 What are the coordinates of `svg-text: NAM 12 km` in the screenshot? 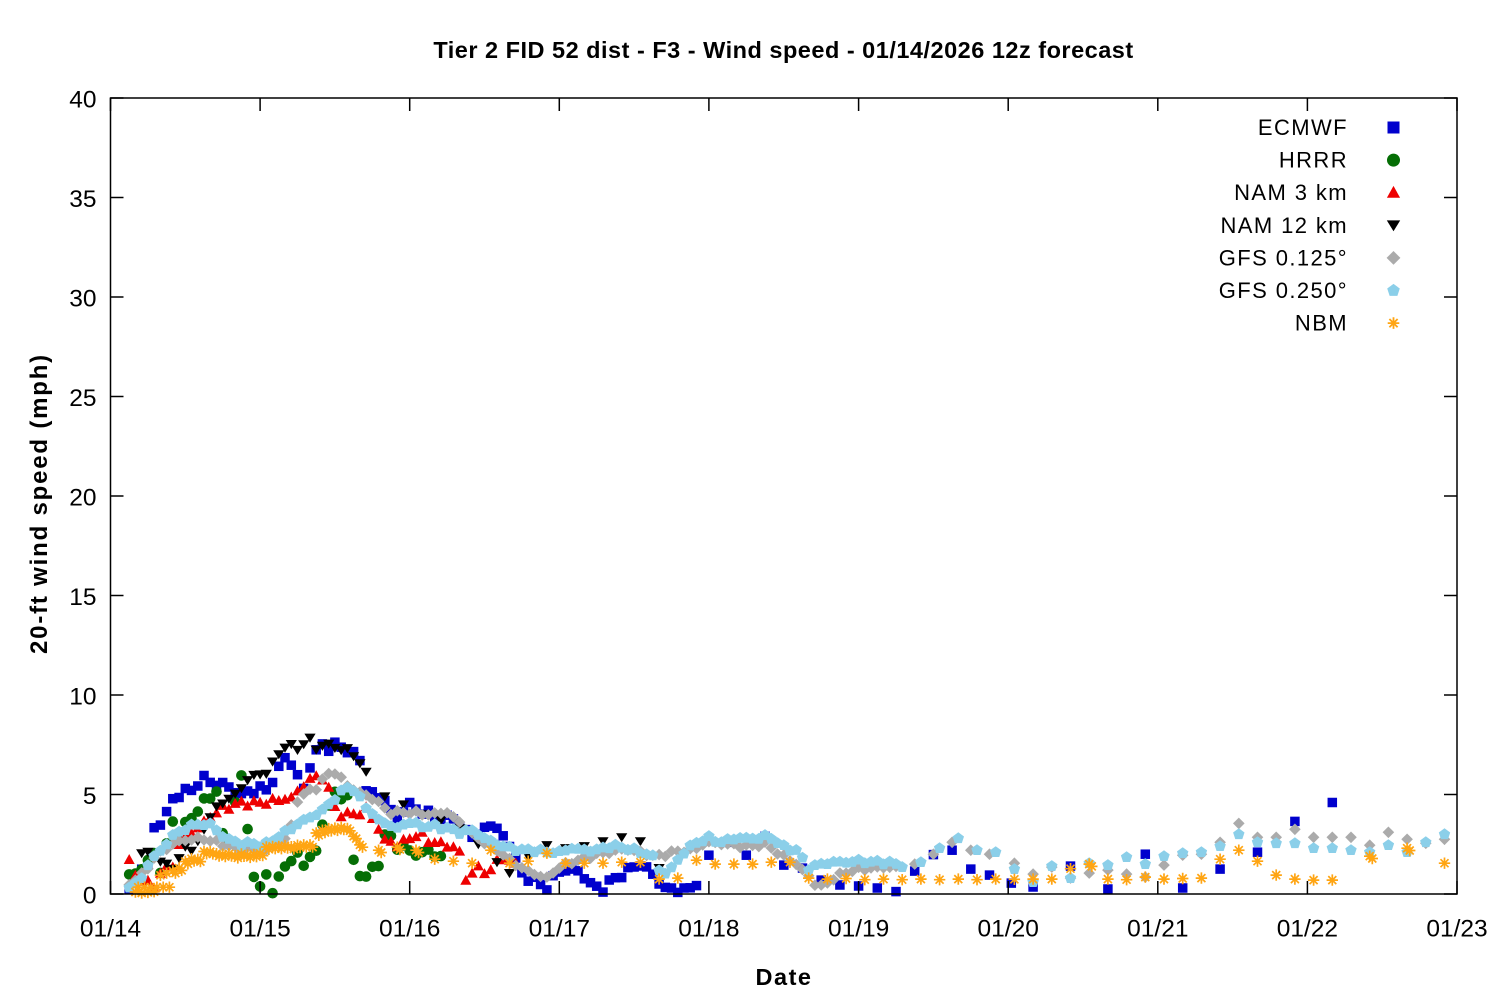 It's located at (1284, 225).